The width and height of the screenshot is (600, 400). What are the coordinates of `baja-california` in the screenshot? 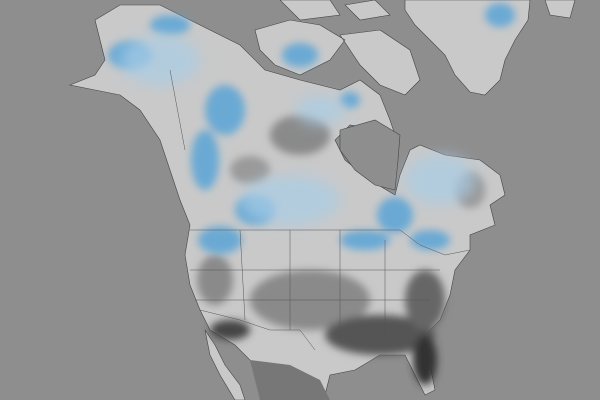 It's located at (225, 364).